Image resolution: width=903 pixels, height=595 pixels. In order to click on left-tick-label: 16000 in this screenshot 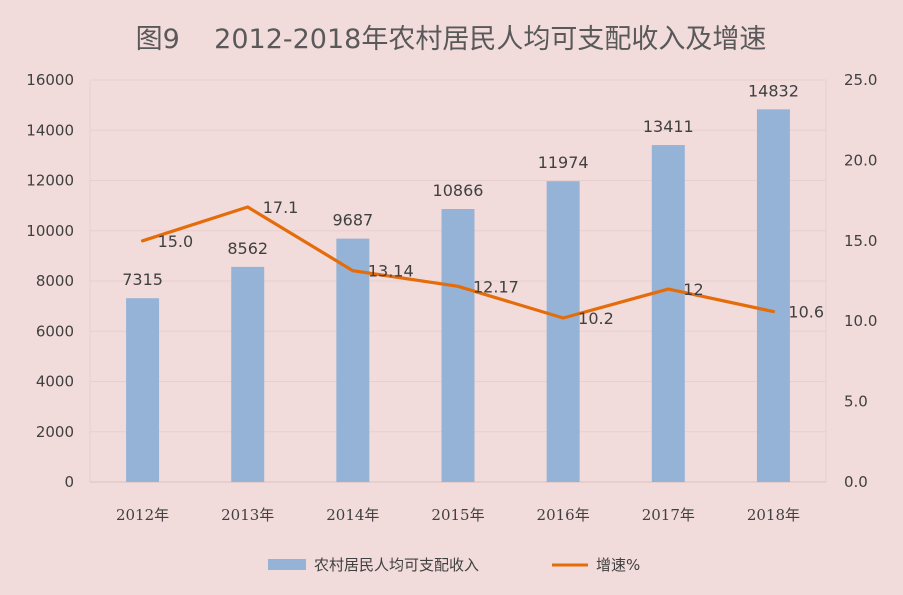, I will do `click(50, 80)`.